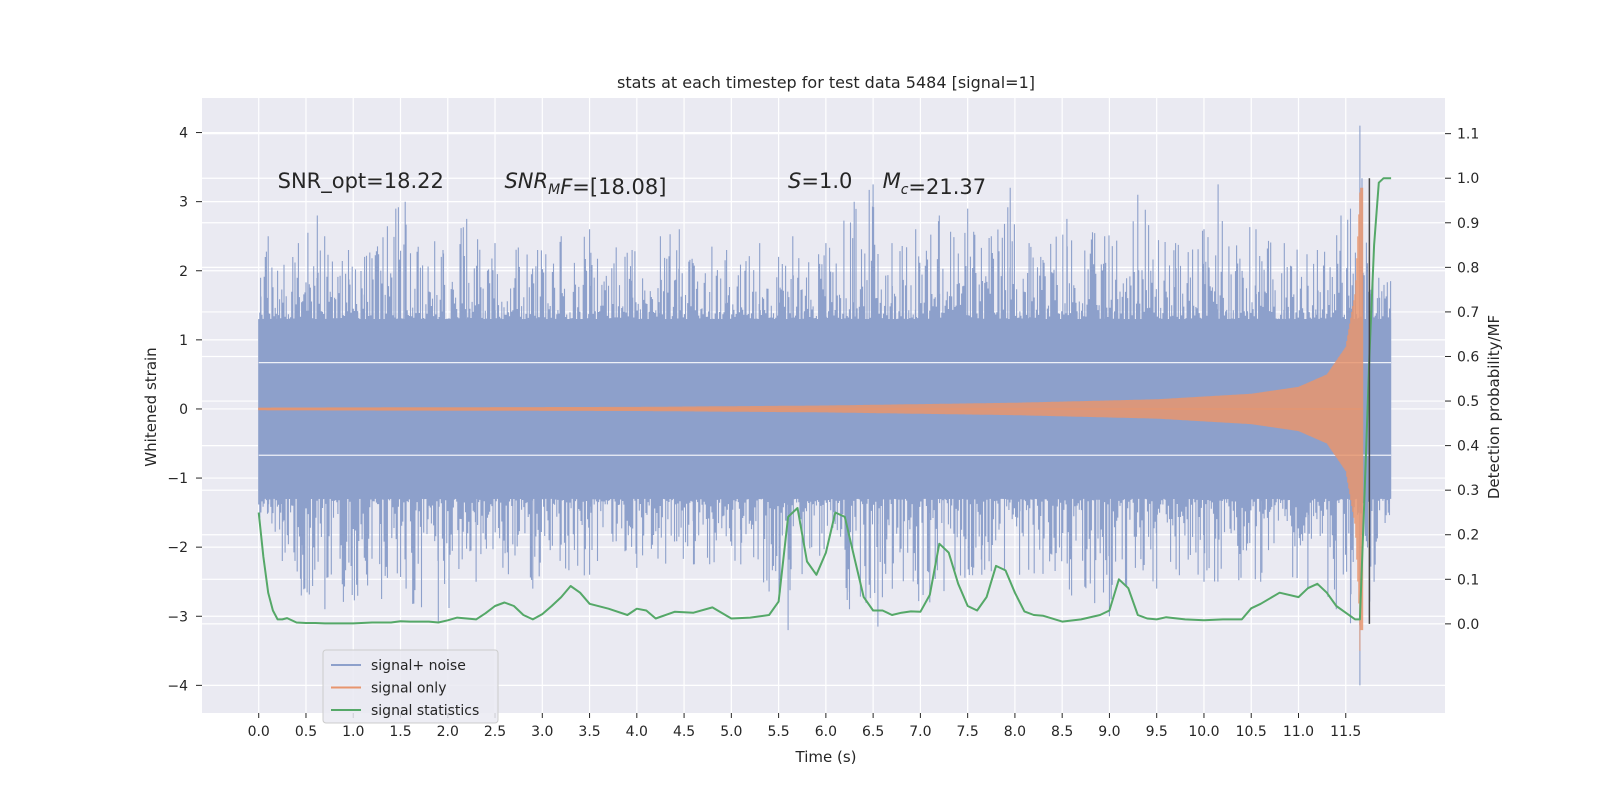 The image size is (1600, 800). I want to click on legend-label: signal+ noise, so click(418, 666).